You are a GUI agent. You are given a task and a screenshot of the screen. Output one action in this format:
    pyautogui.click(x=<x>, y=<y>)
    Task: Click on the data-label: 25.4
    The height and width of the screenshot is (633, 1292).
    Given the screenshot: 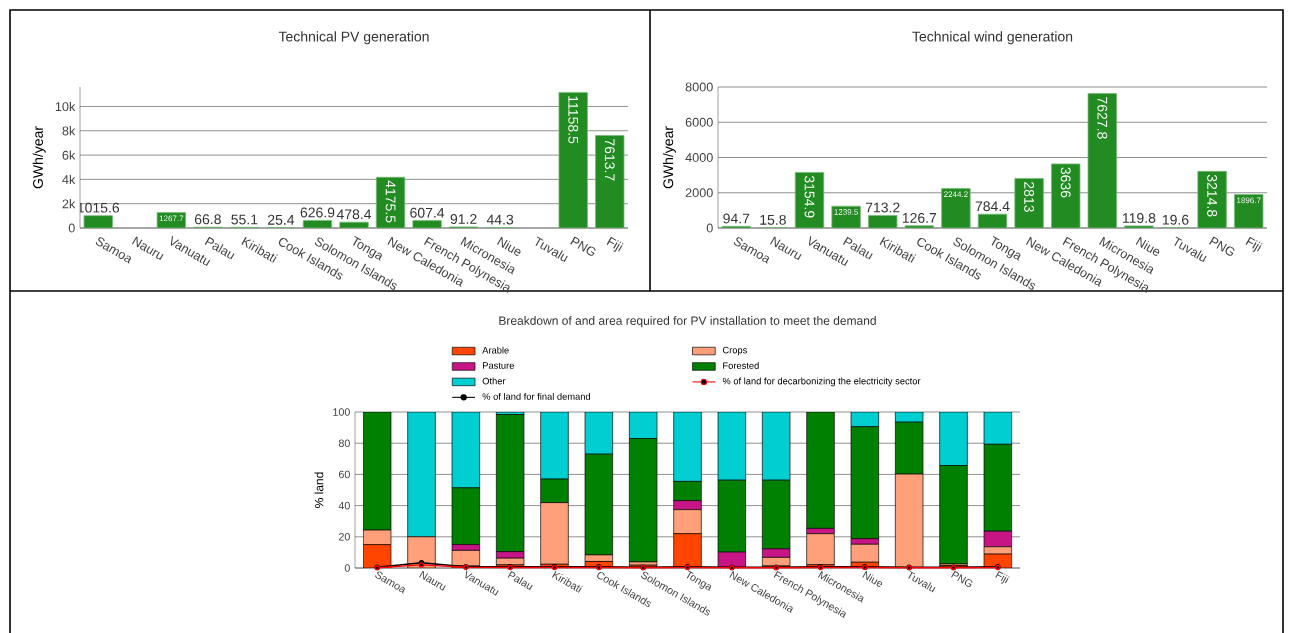 What is the action you would take?
    pyautogui.click(x=281, y=219)
    